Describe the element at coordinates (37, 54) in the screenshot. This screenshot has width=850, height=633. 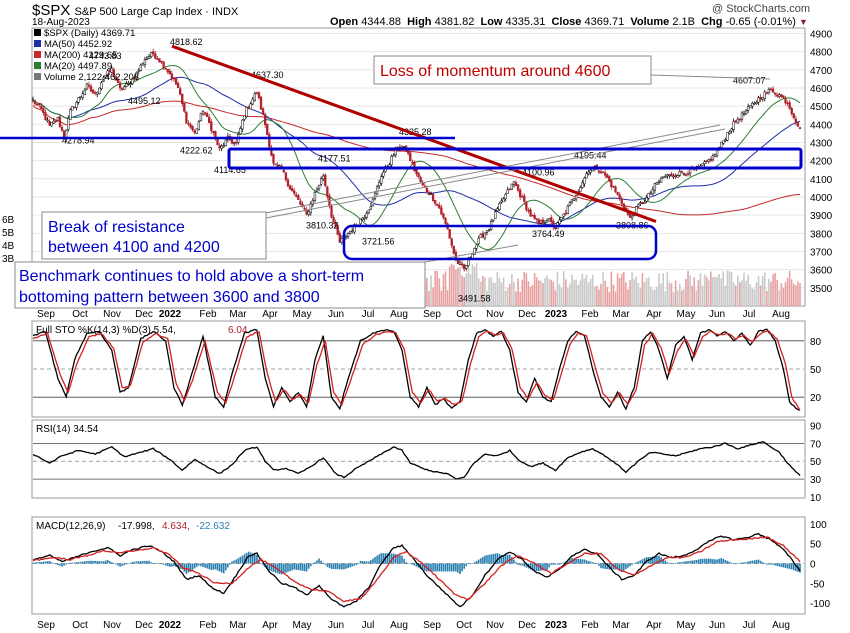
I see `legend-swatch` at that location.